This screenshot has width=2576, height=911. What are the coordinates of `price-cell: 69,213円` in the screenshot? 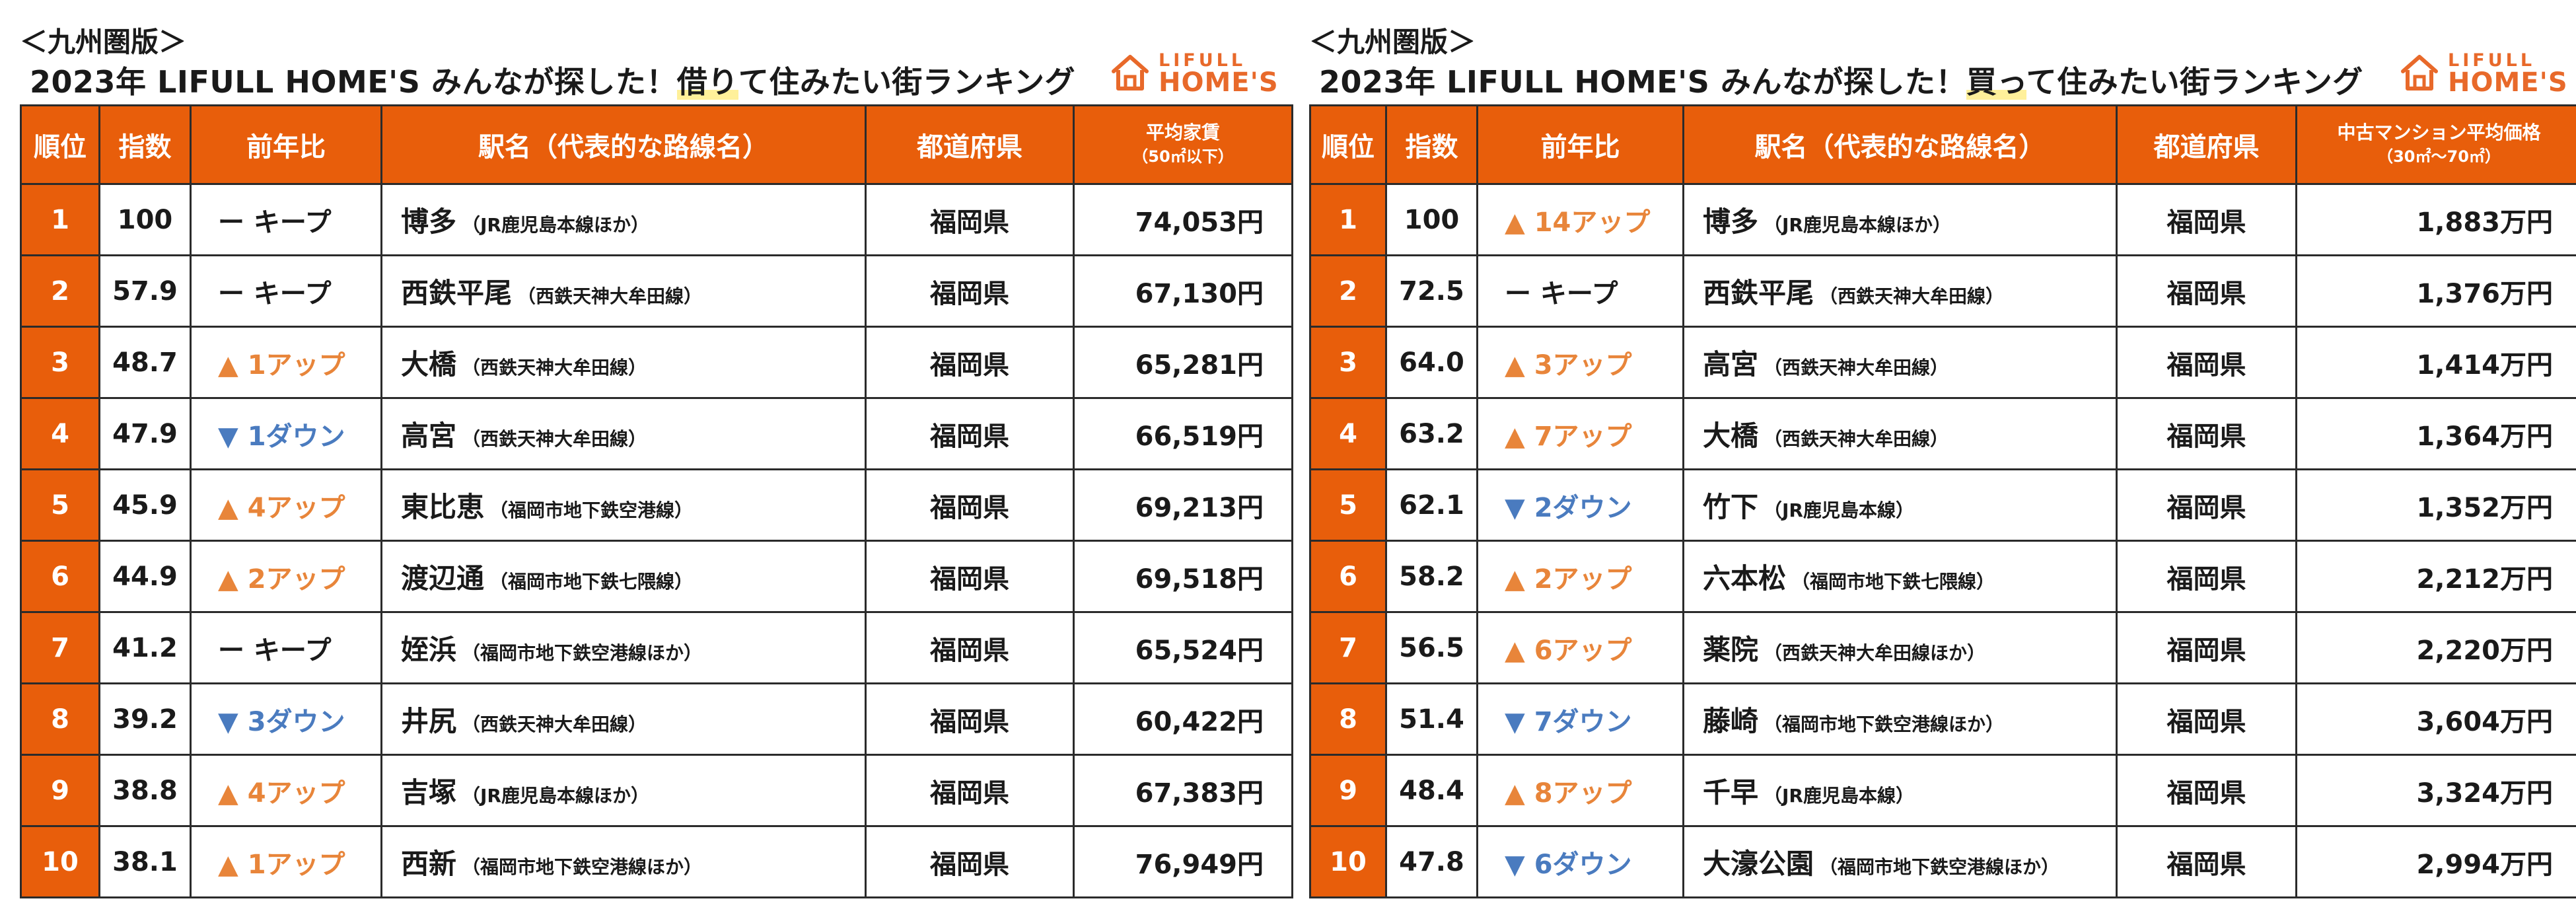 It's located at (1183, 505).